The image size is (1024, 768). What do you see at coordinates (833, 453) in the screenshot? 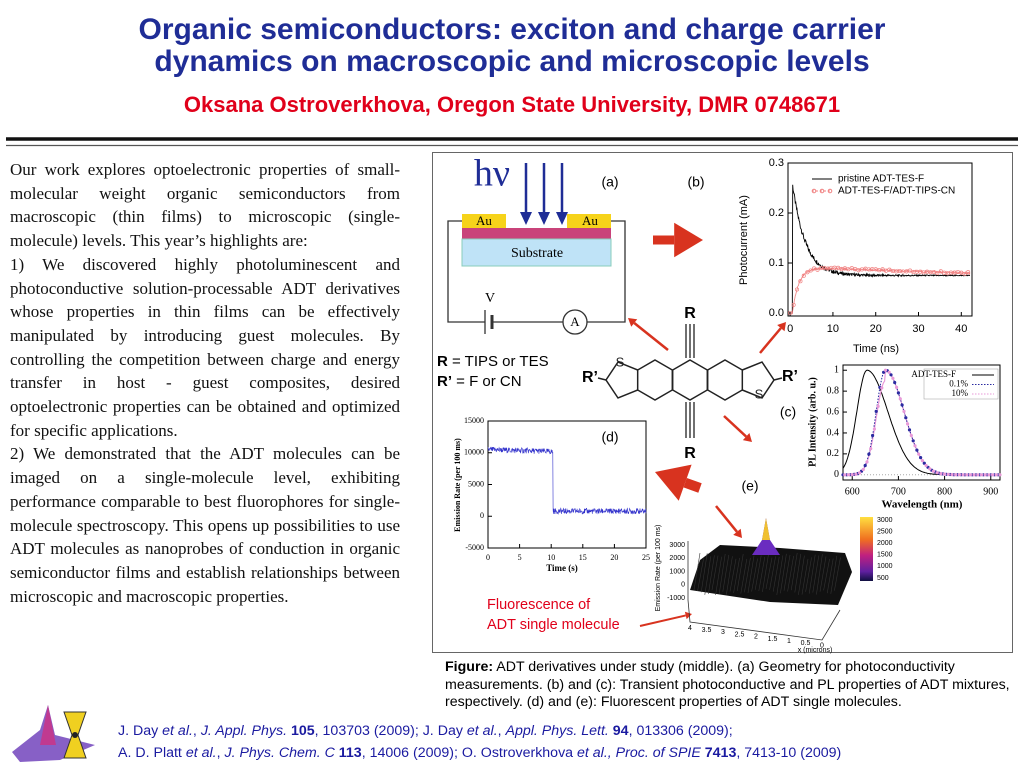
I see `y-tick-label: 0.2` at bounding box center [833, 453].